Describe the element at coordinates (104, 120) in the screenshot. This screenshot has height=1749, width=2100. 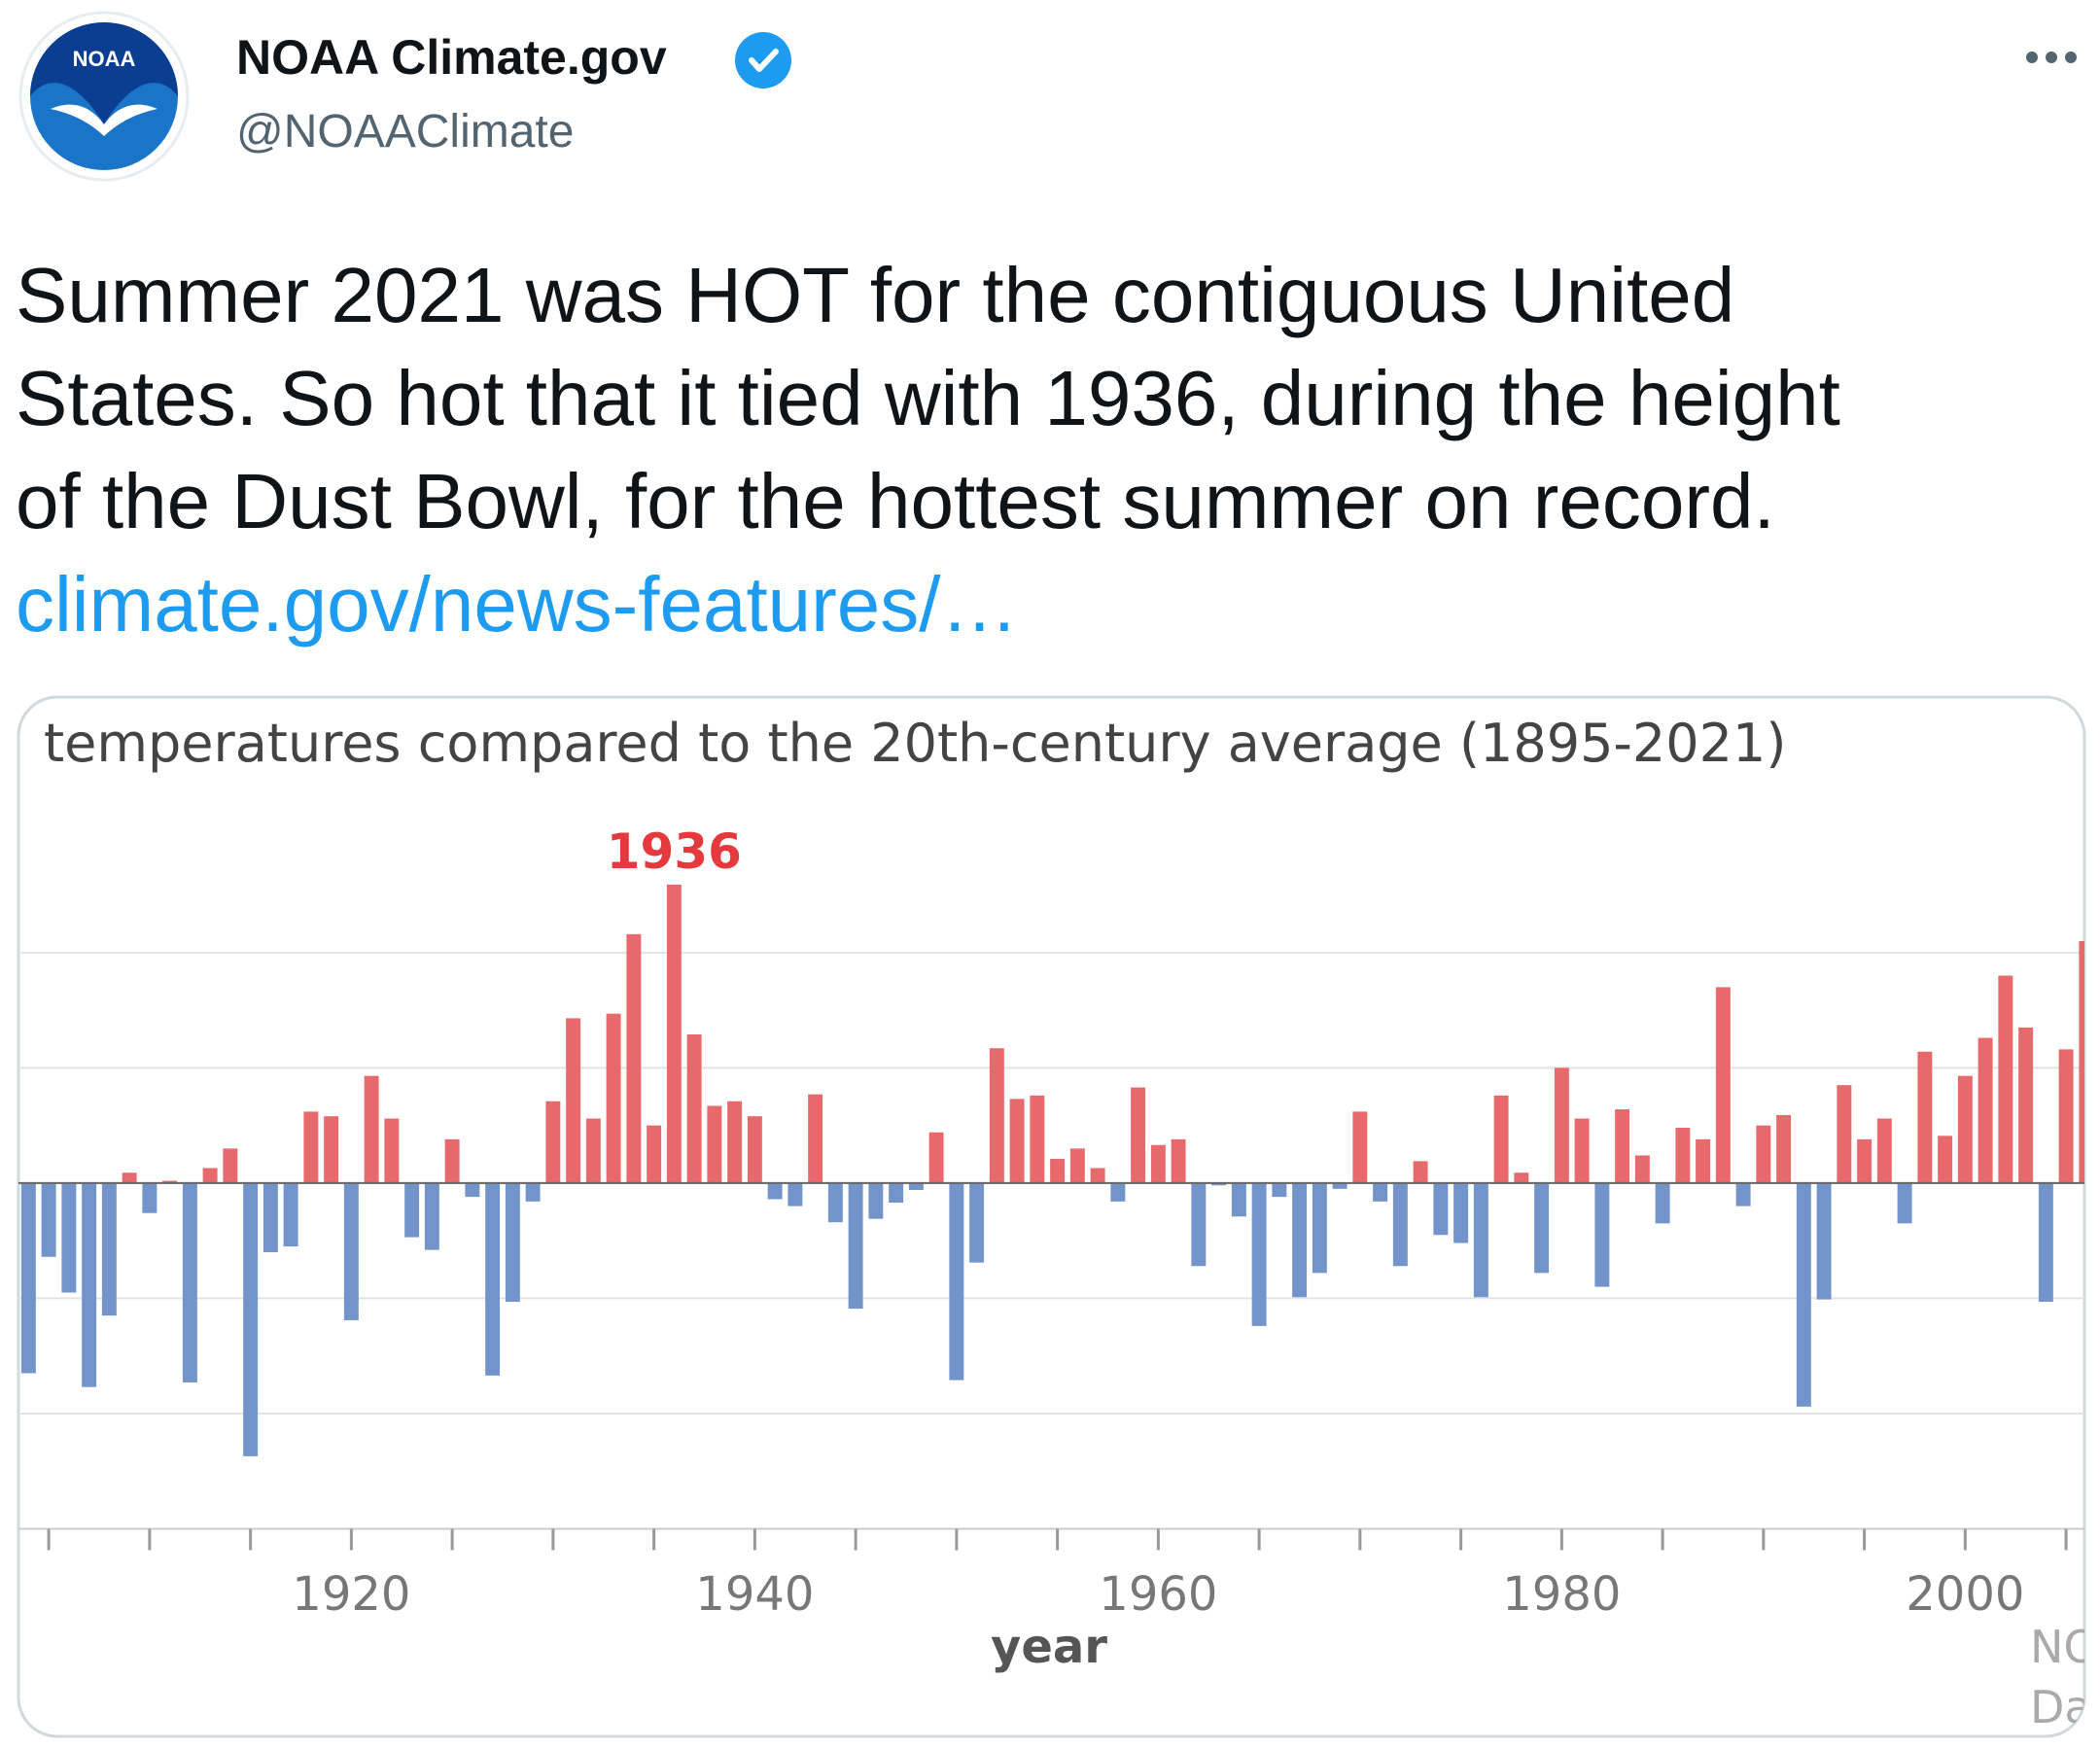
I see `avatar-bird` at that location.